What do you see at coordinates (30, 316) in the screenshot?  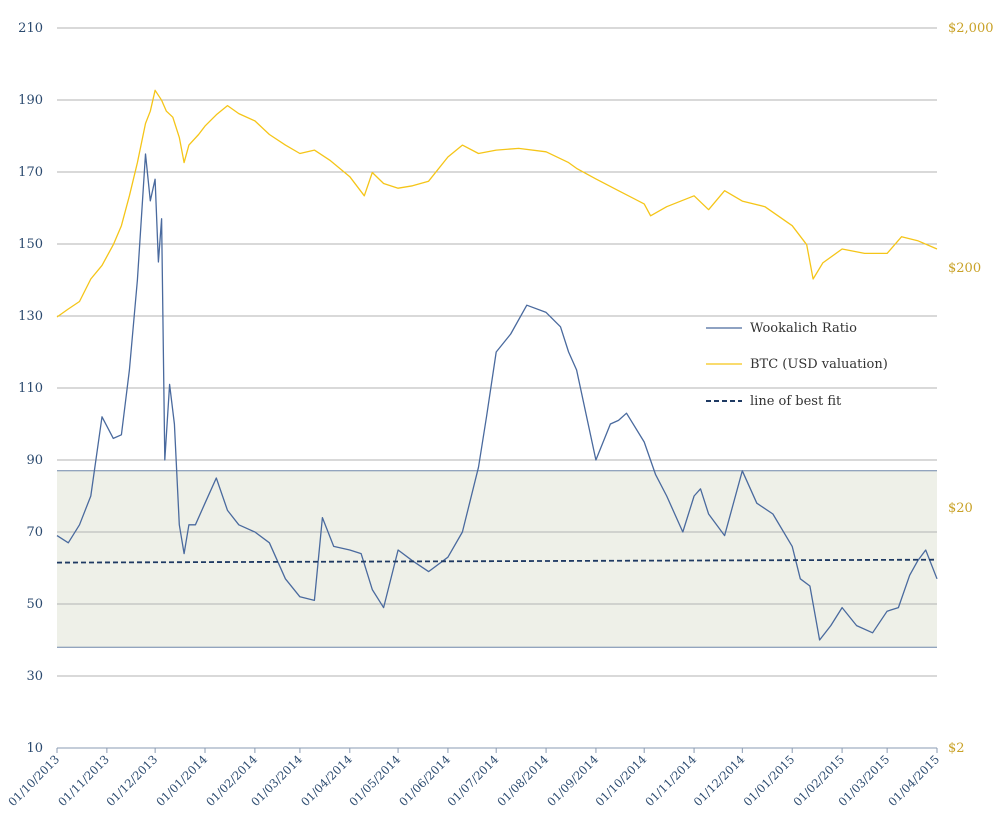 I see `y-left-tick-label: 130` at bounding box center [30, 316].